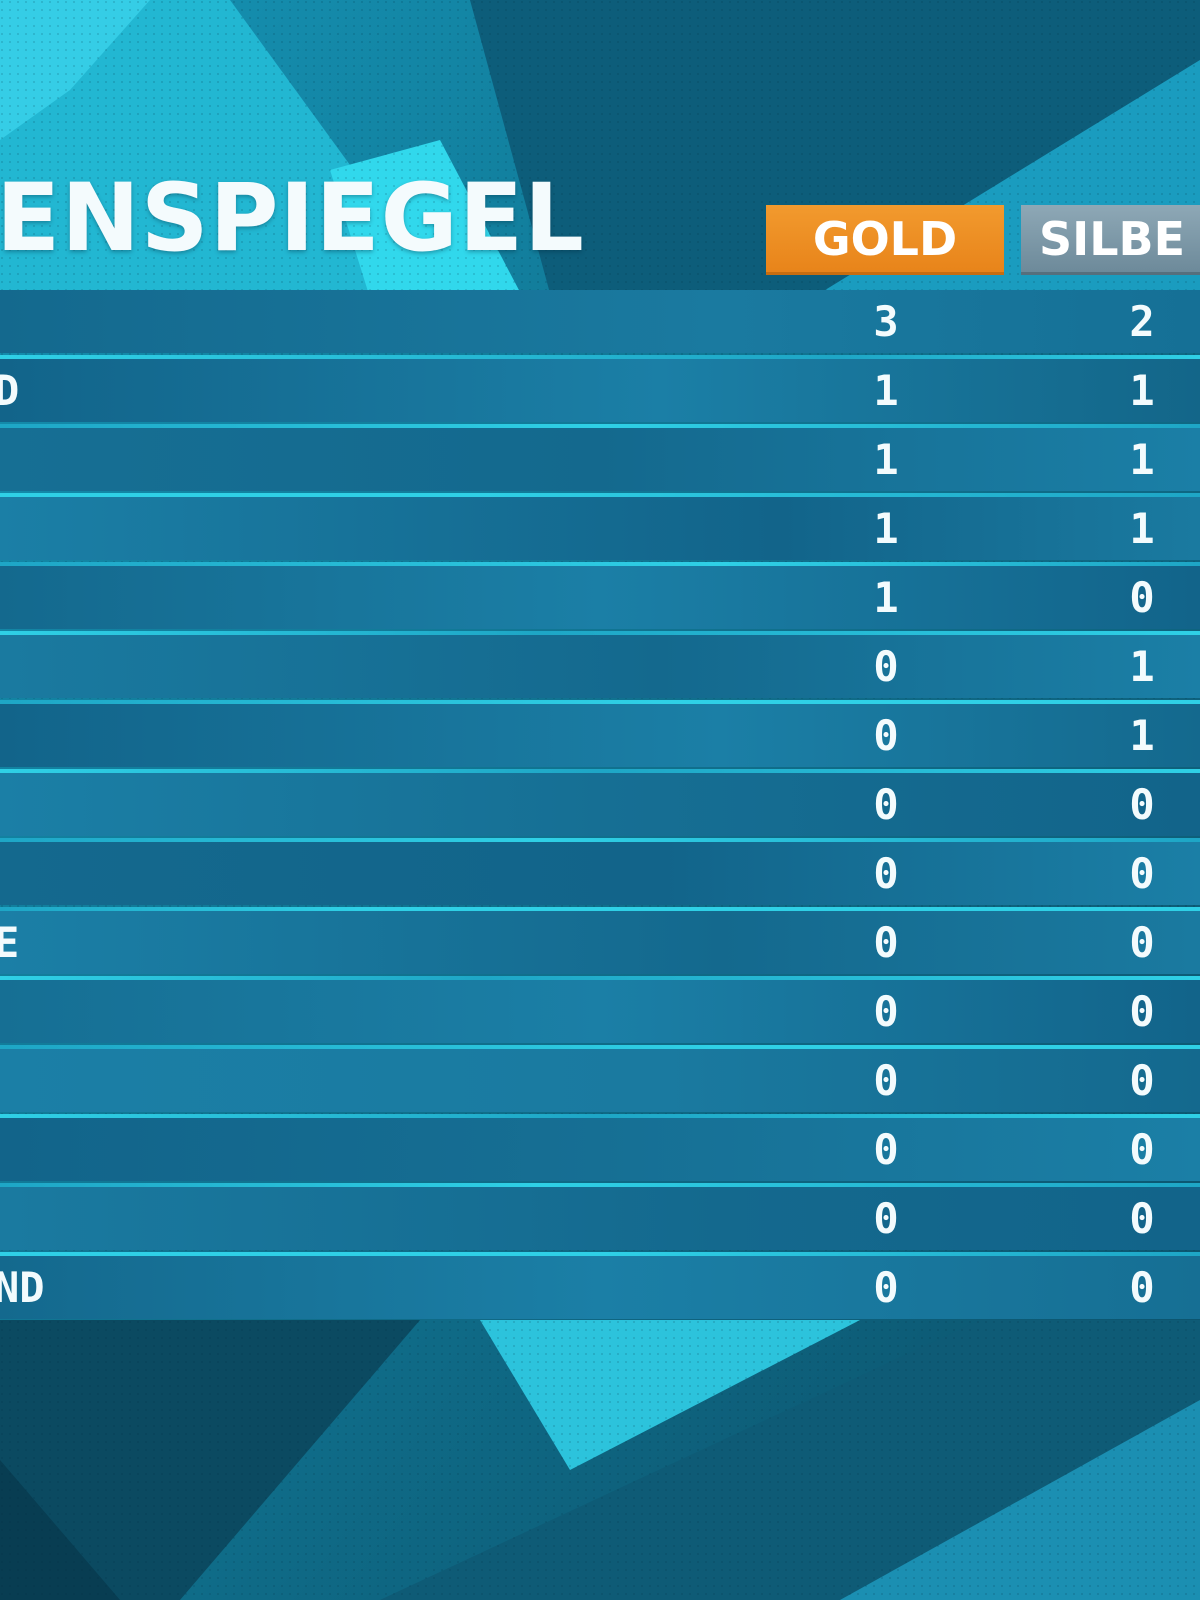 The image size is (1200, 1600). I want to click on gold-count: 3, so click(886, 322).